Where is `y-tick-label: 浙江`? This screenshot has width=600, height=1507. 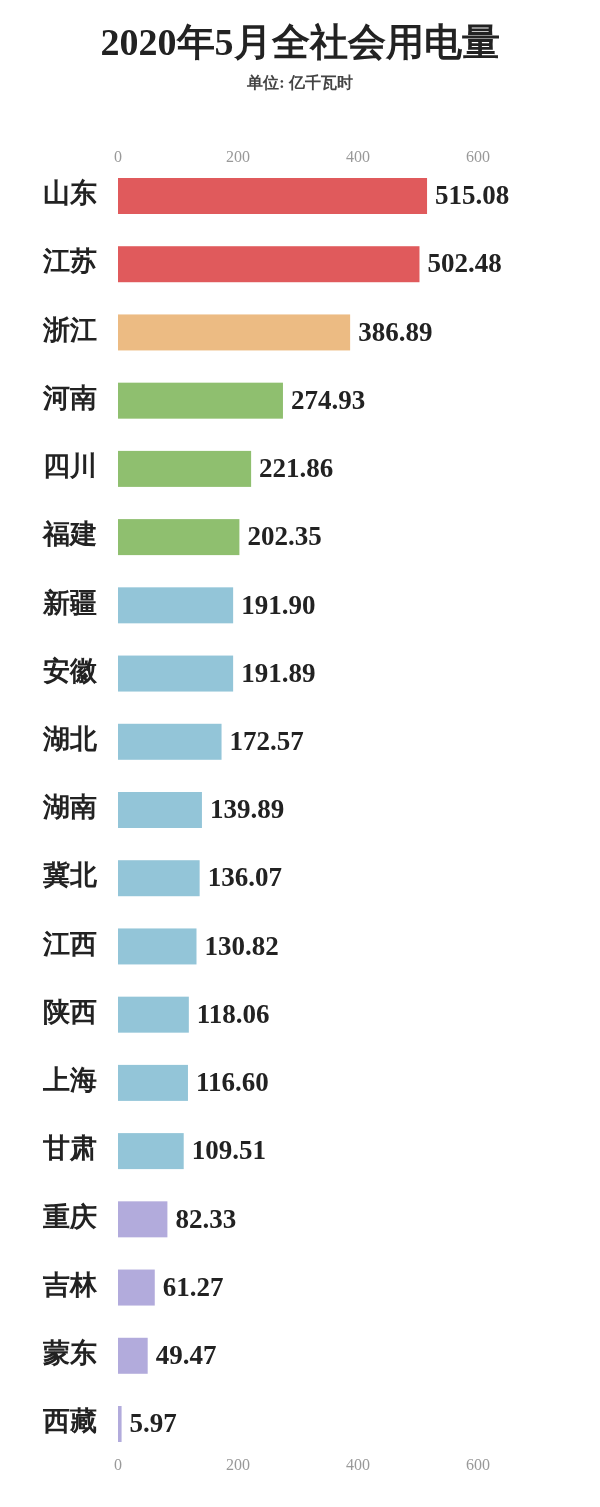 y-tick-label: 浙江 is located at coordinates (69, 329).